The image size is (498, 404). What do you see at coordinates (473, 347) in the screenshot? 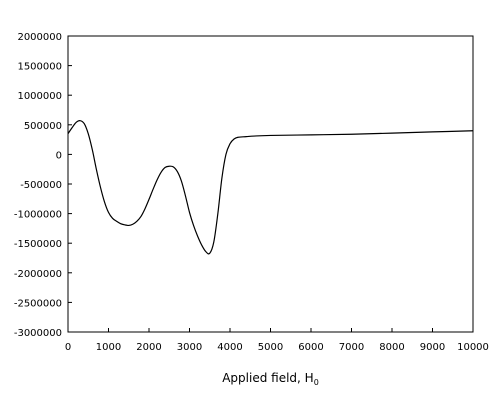
I see `x-tick-label: 10000` at bounding box center [473, 347].